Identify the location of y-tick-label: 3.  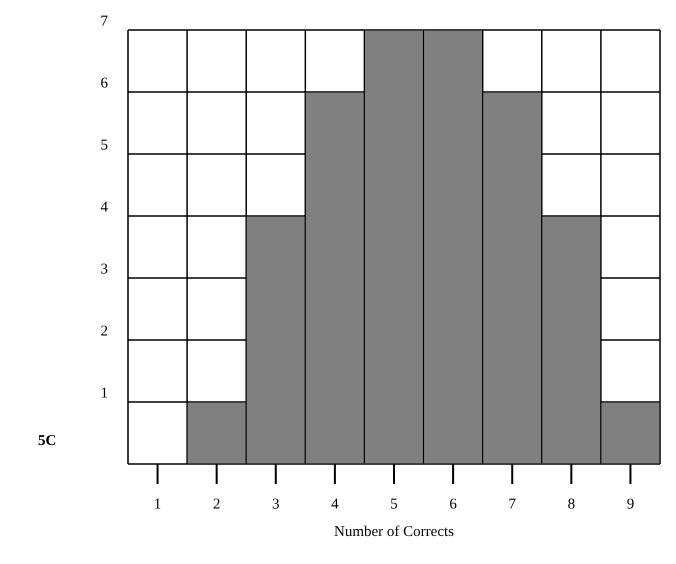
(104, 269).